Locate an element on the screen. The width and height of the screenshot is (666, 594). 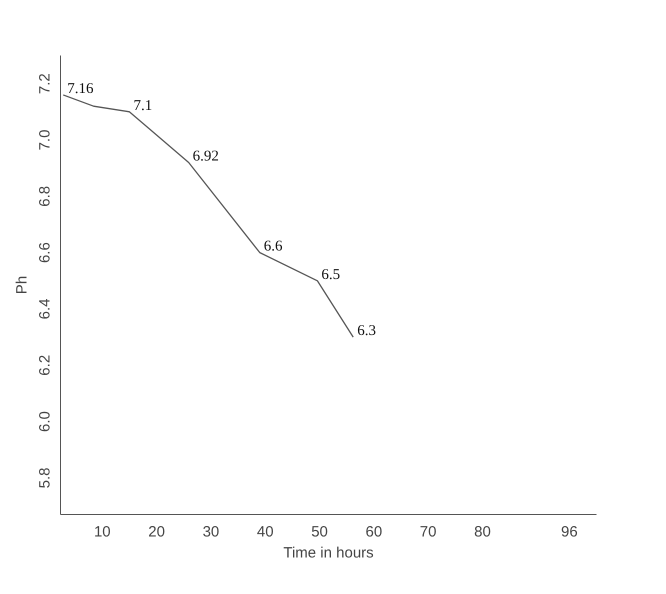
x-tick-label: 60 is located at coordinates (374, 532).